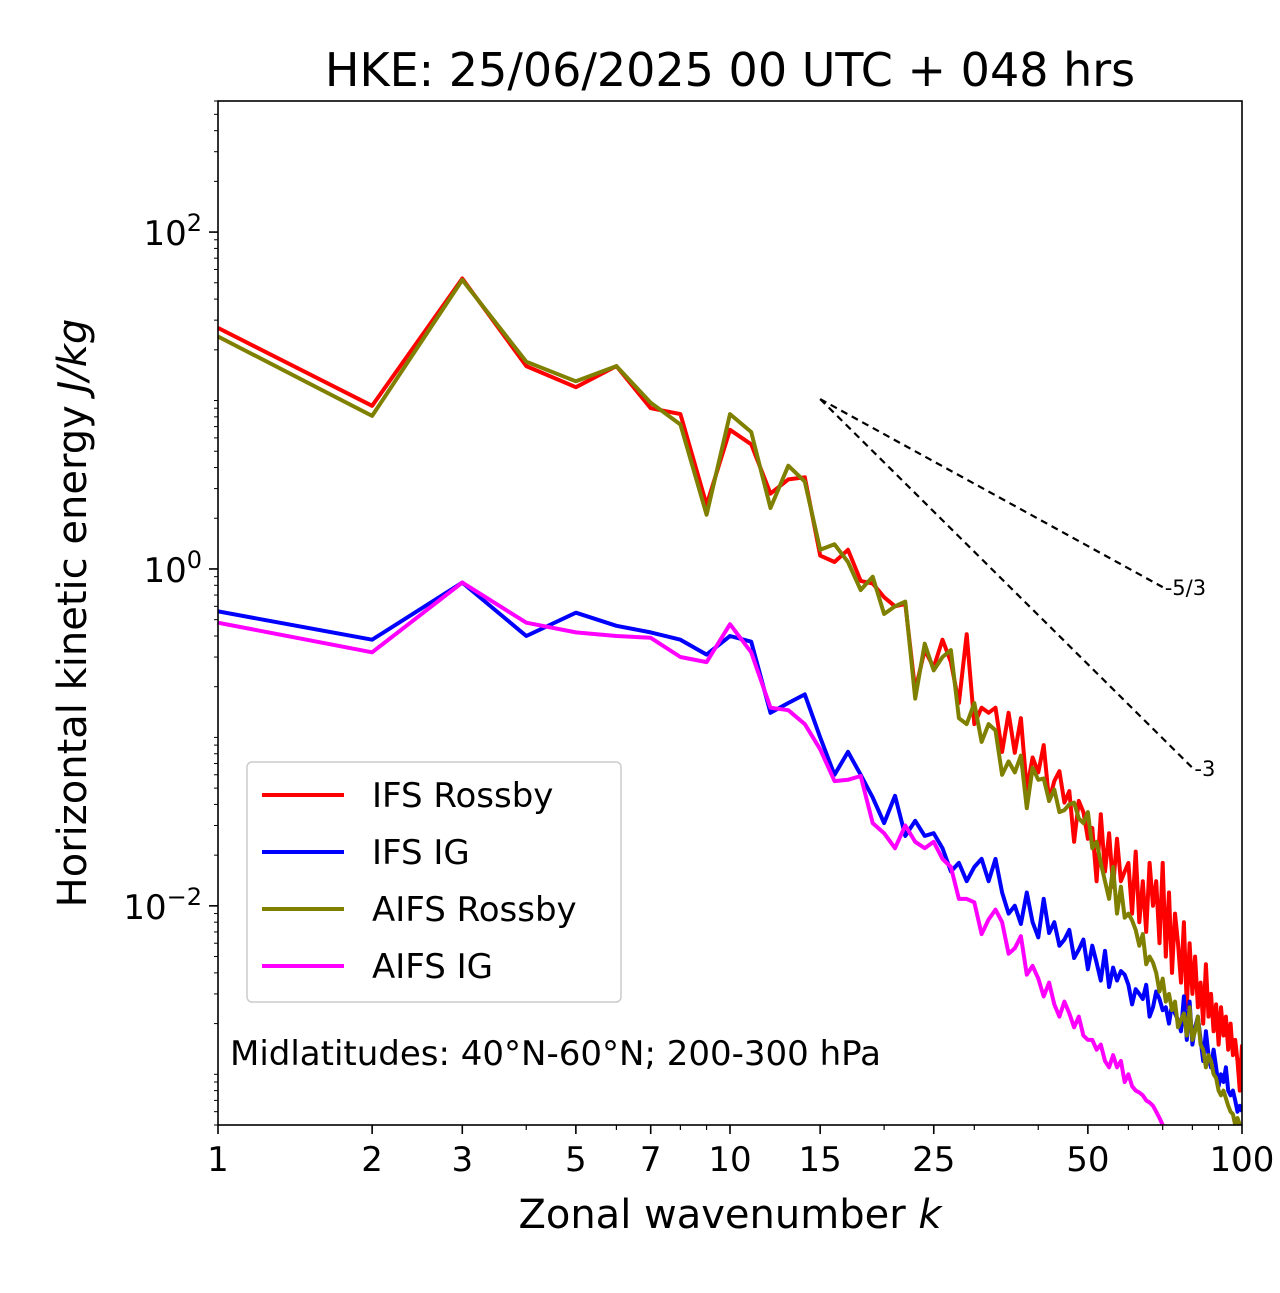  What do you see at coordinates (730, 70) in the screenshot?
I see `chart-title: HKE: 25/06/2025 00 UTC + 048 hrs` at bounding box center [730, 70].